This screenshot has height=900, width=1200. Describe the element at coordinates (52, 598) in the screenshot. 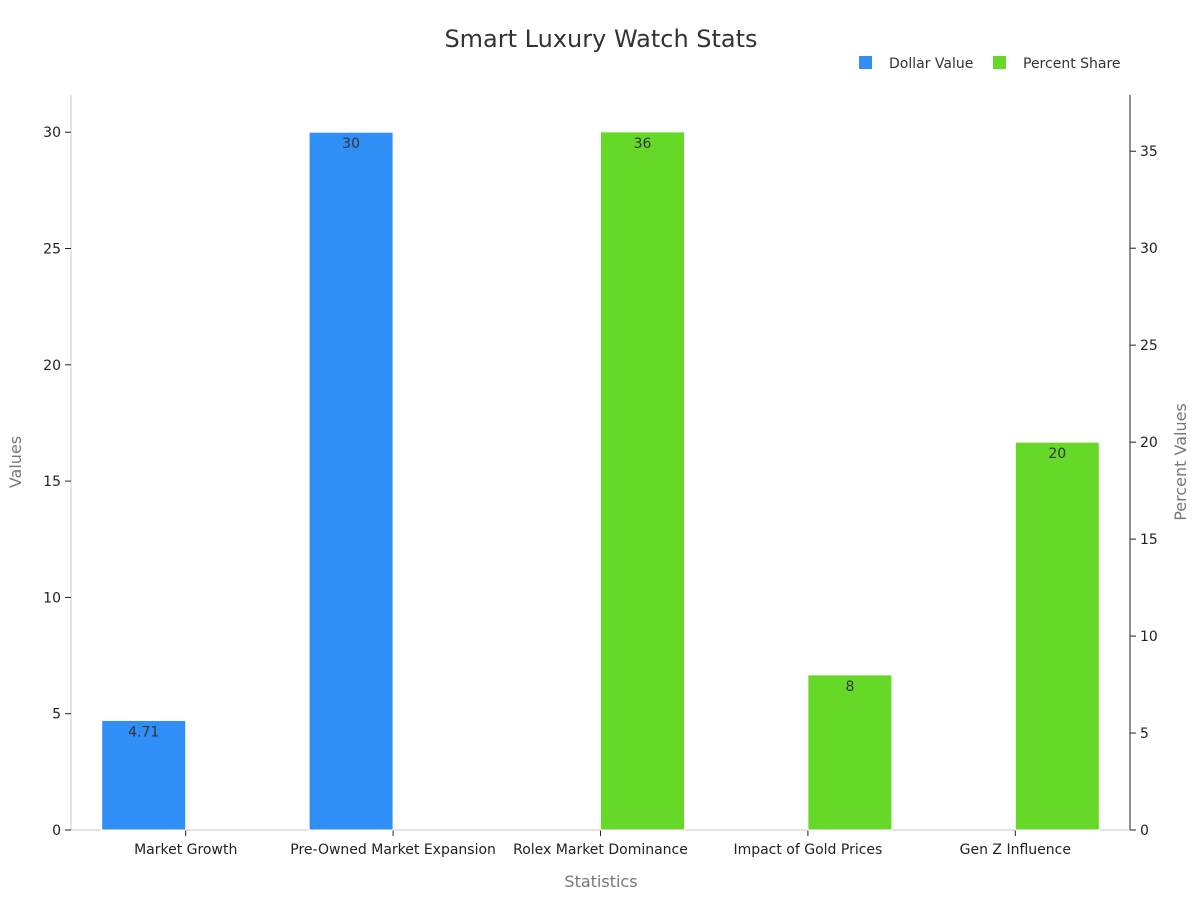

I see `left-tick-label: 10` at that location.